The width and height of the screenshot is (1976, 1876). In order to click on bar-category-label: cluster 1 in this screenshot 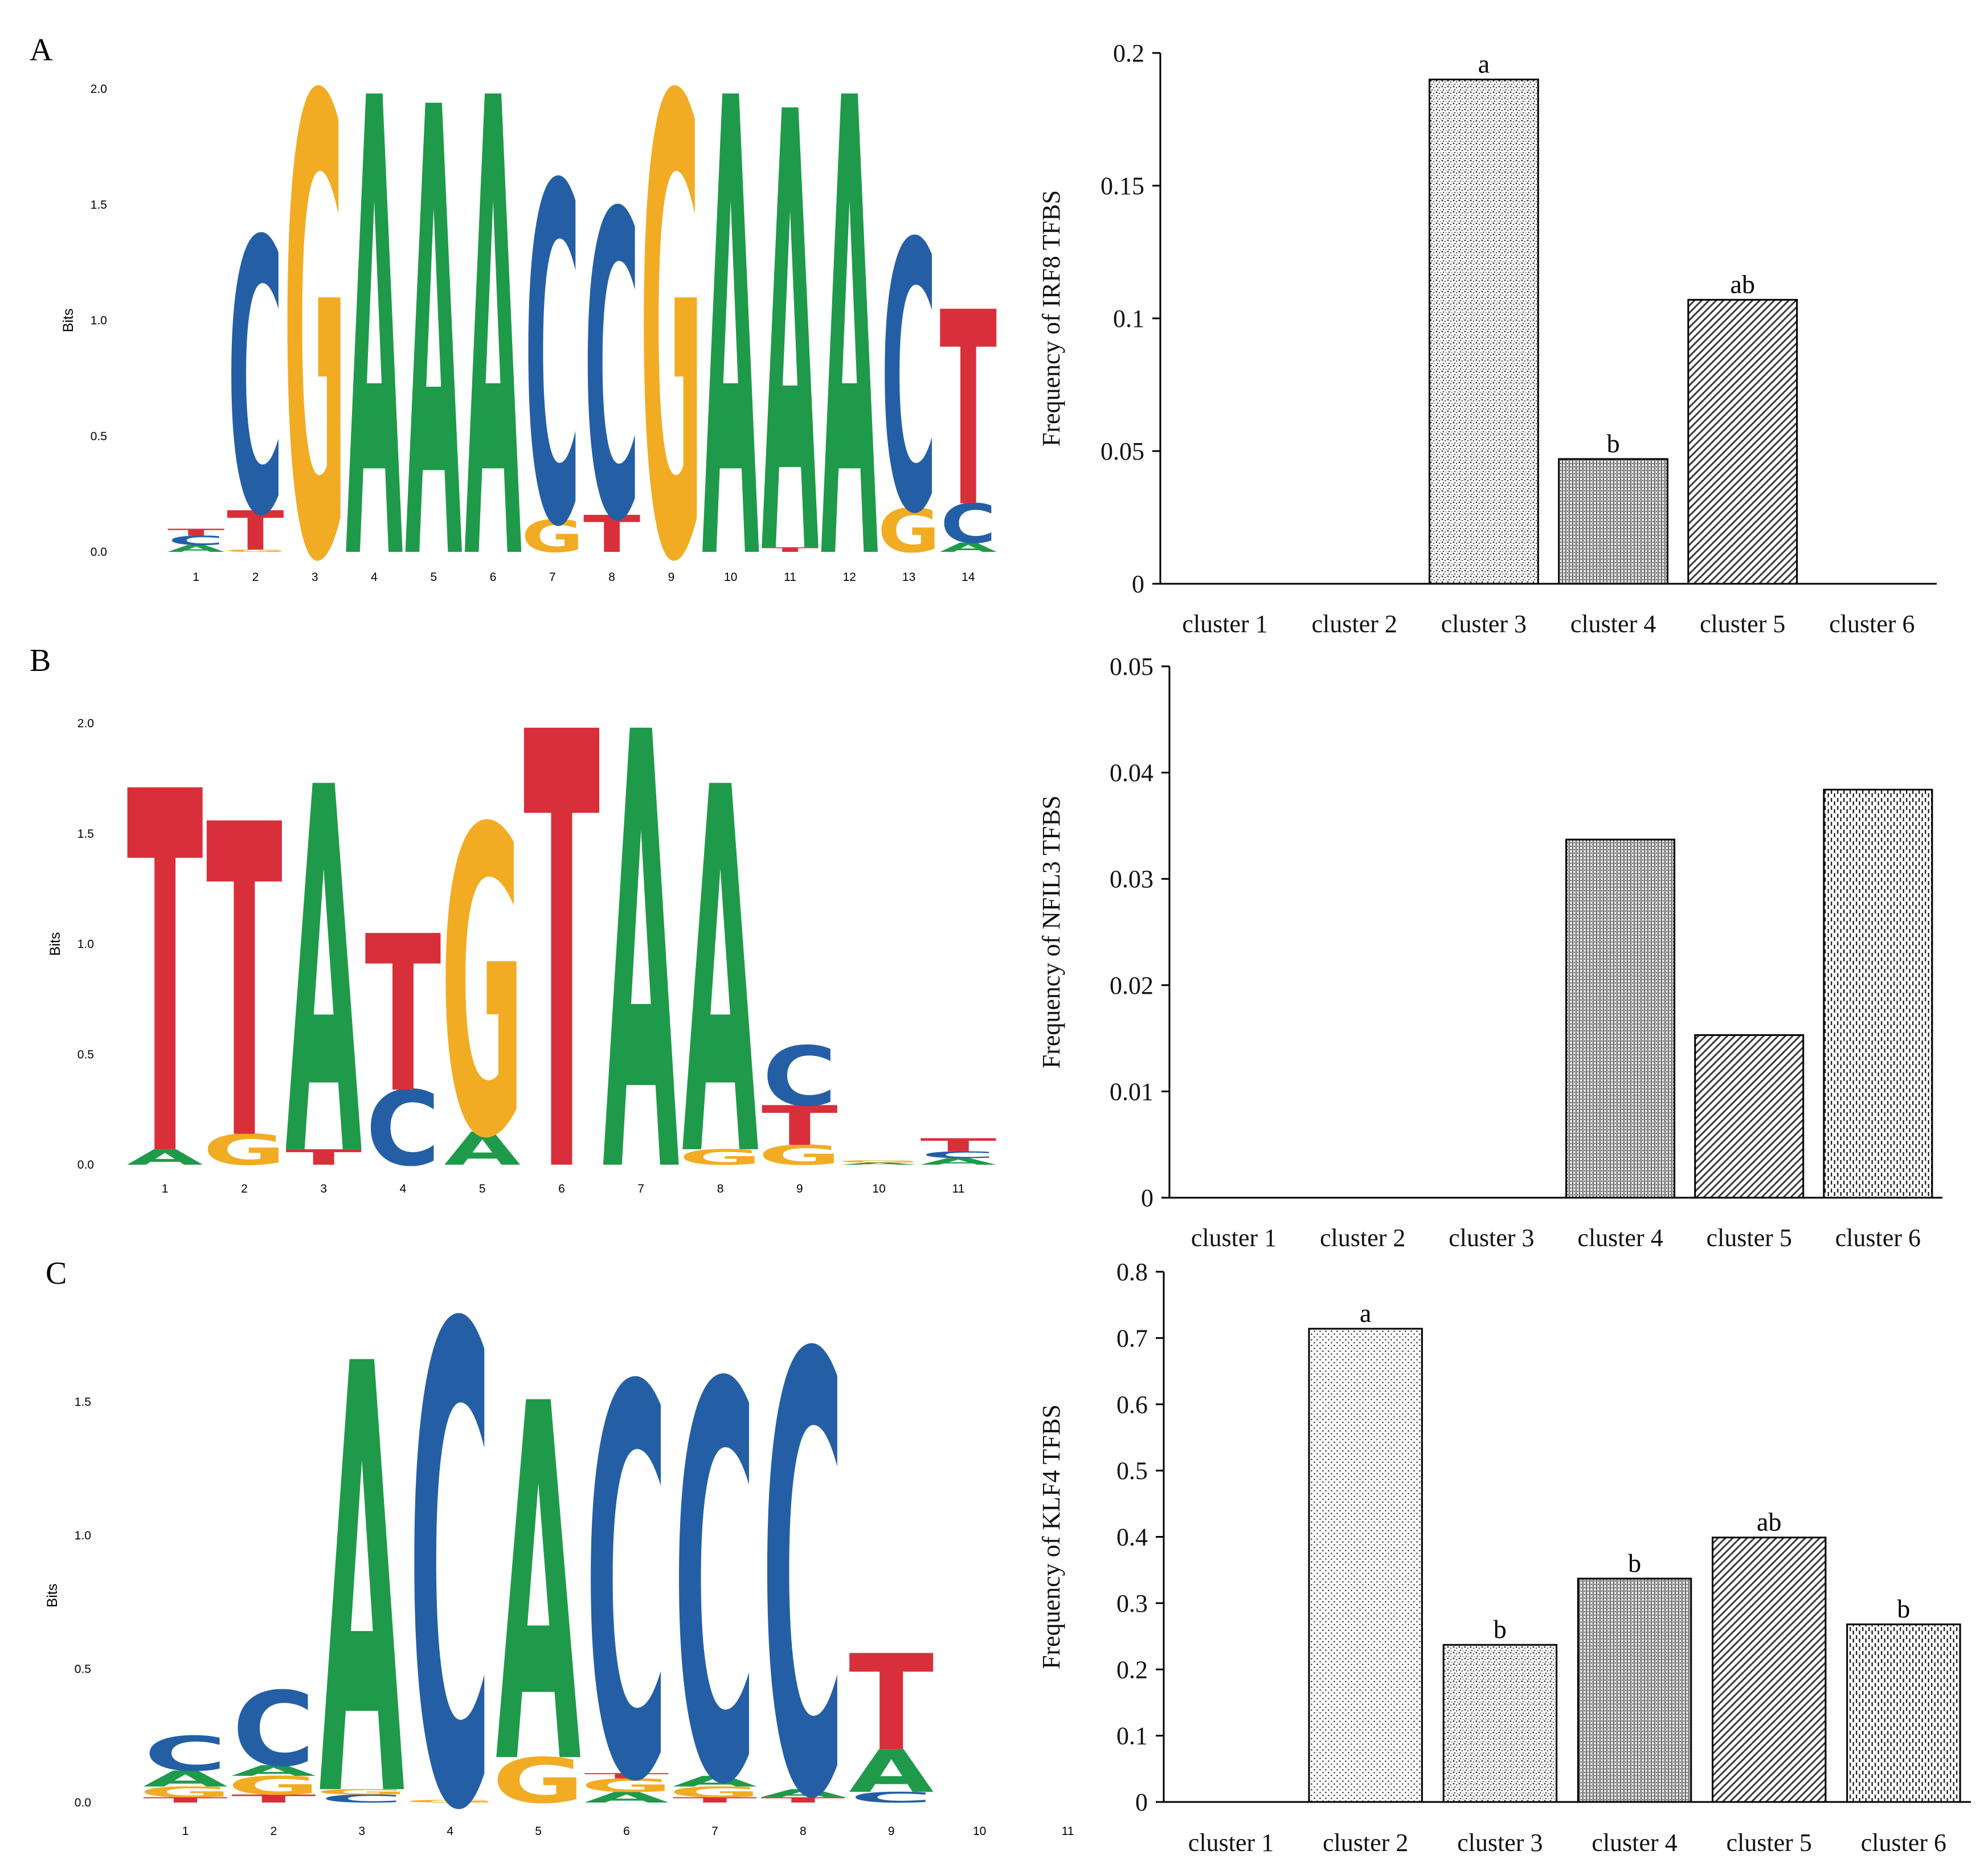, I will do `click(1224, 624)`.